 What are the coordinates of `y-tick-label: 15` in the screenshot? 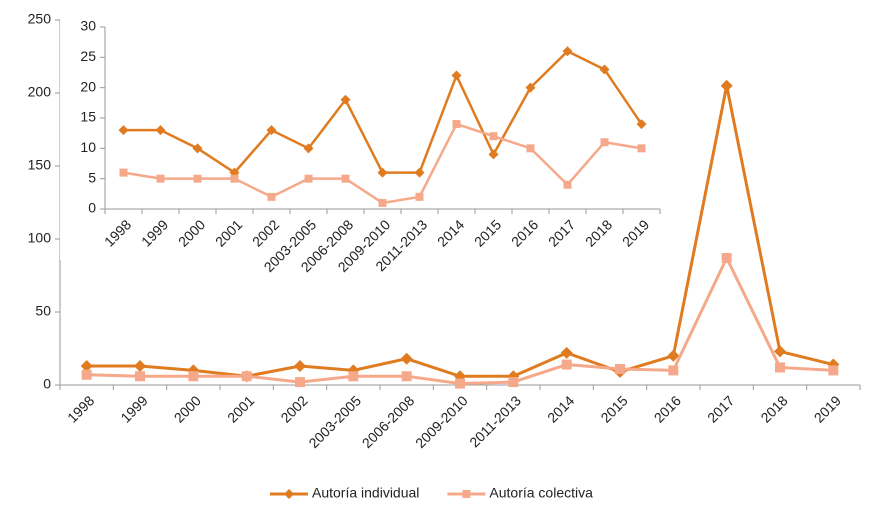 It's located at (88, 117).